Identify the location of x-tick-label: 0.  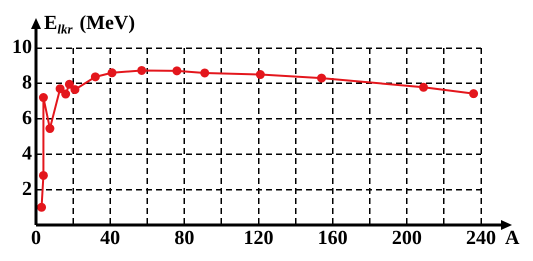
(36, 238).